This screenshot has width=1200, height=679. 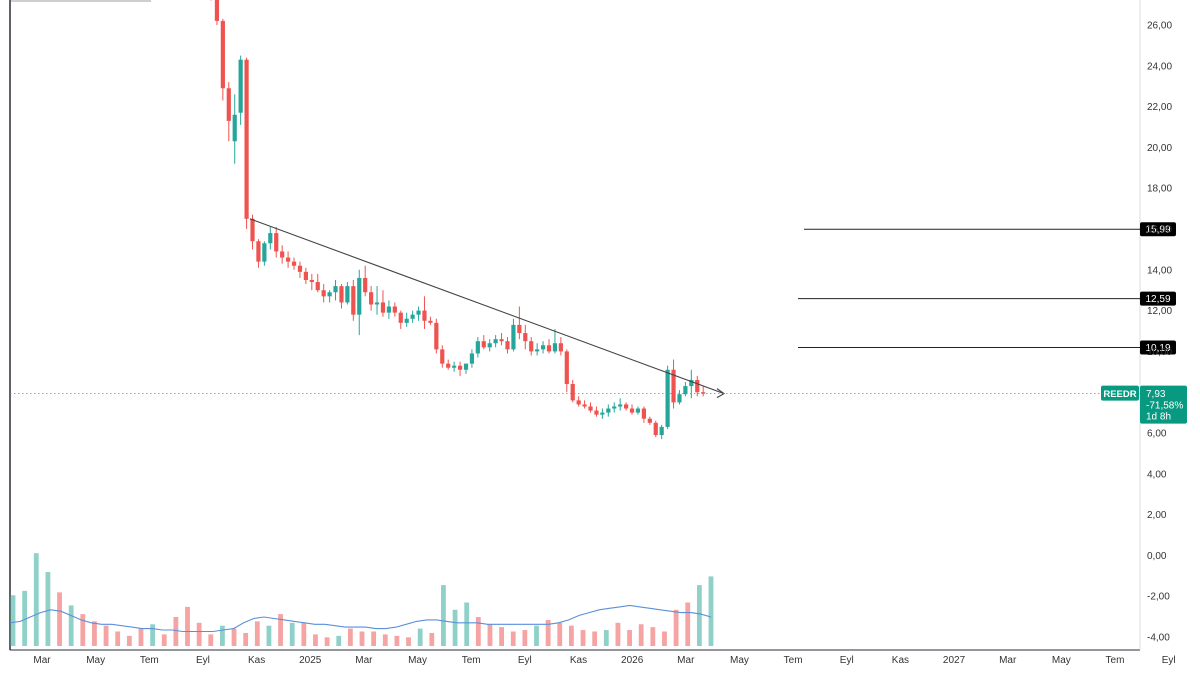 I want to click on last-price-label: 7,93, so click(x=1156, y=394).